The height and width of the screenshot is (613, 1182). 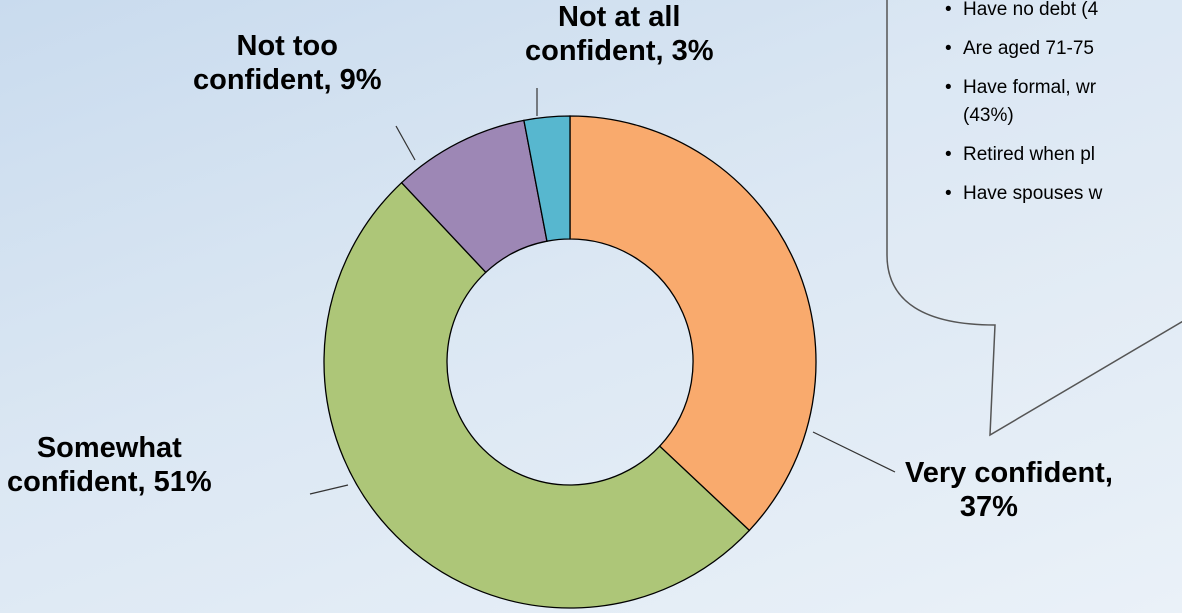 I want to click on slice-label-not-at-all-confident-line1: Not at all, so click(x=619, y=17).